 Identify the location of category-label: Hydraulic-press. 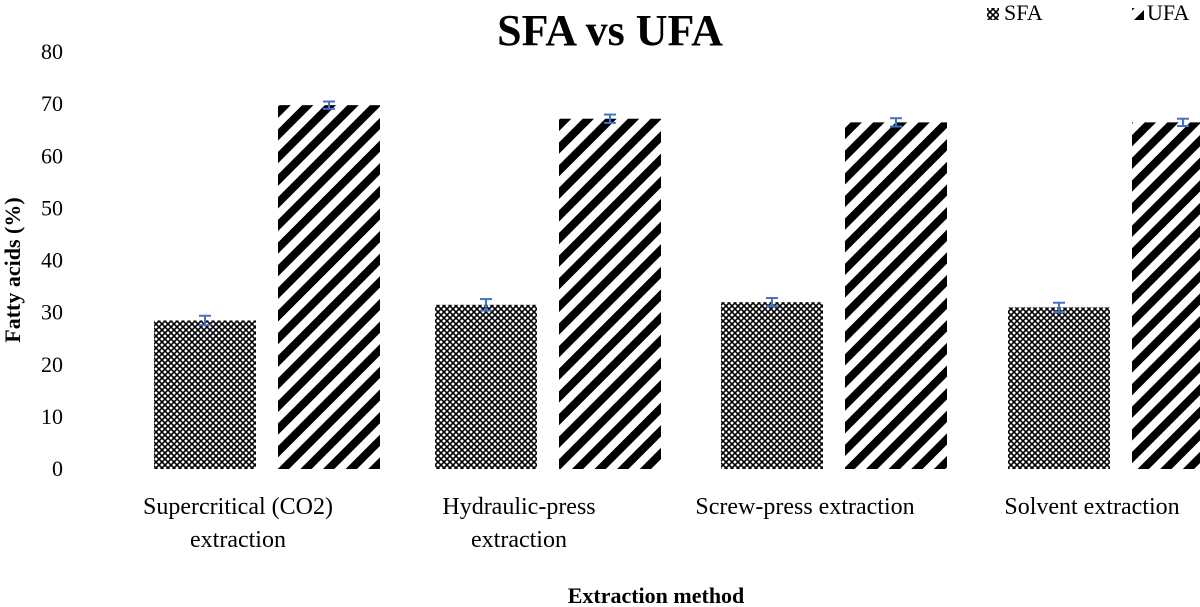
(518, 507).